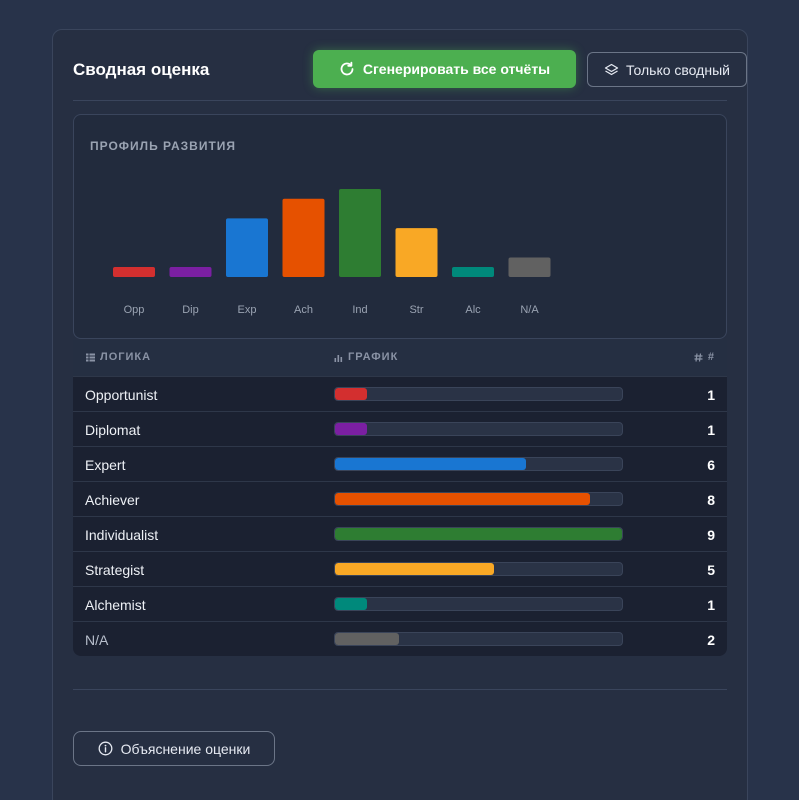  What do you see at coordinates (400, 689) in the screenshot?
I see `footer-divider` at bounding box center [400, 689].